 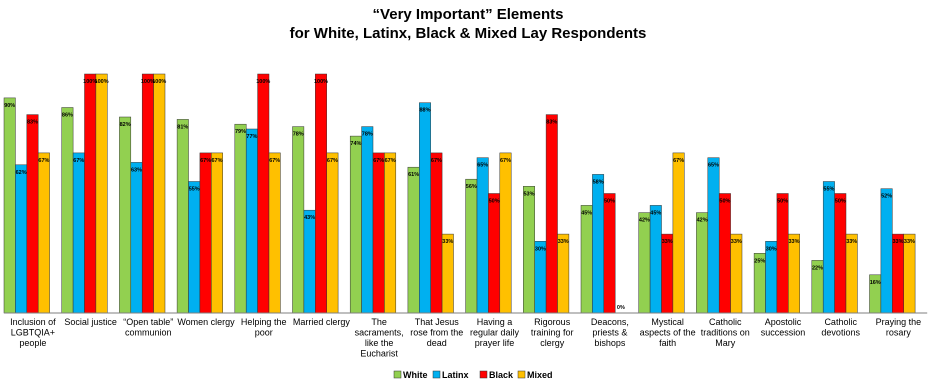 What do you see at coordinates (725, 332) in the screenshot?
I see `category-label-13: Catholic traditions on Mary` at bounding box center [725, 332].